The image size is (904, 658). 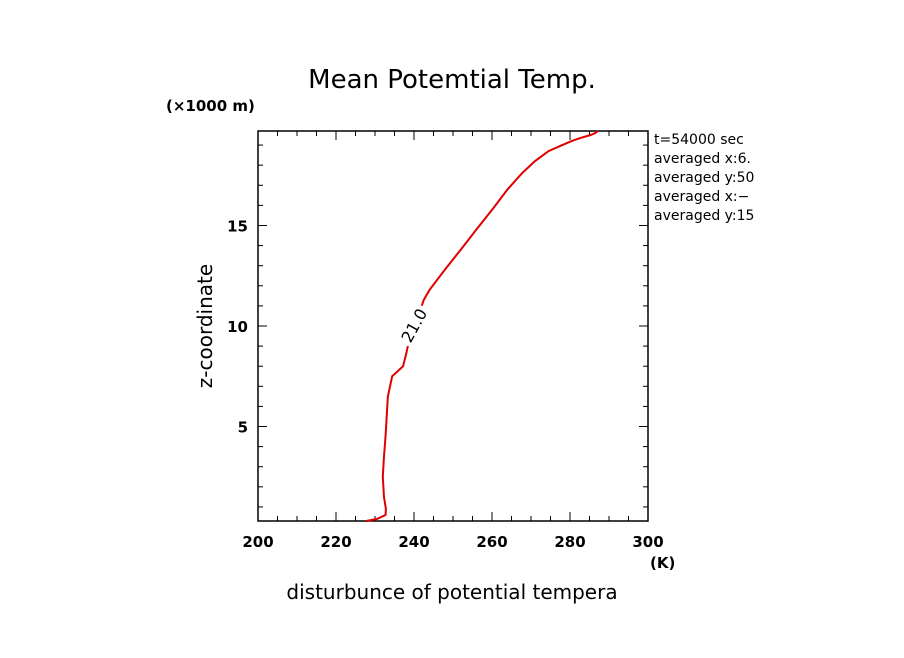 What do you see at coordinates (243, 428) in the screenshot?
I see `y-tick-label: 5` at bounding box center [243, 428].